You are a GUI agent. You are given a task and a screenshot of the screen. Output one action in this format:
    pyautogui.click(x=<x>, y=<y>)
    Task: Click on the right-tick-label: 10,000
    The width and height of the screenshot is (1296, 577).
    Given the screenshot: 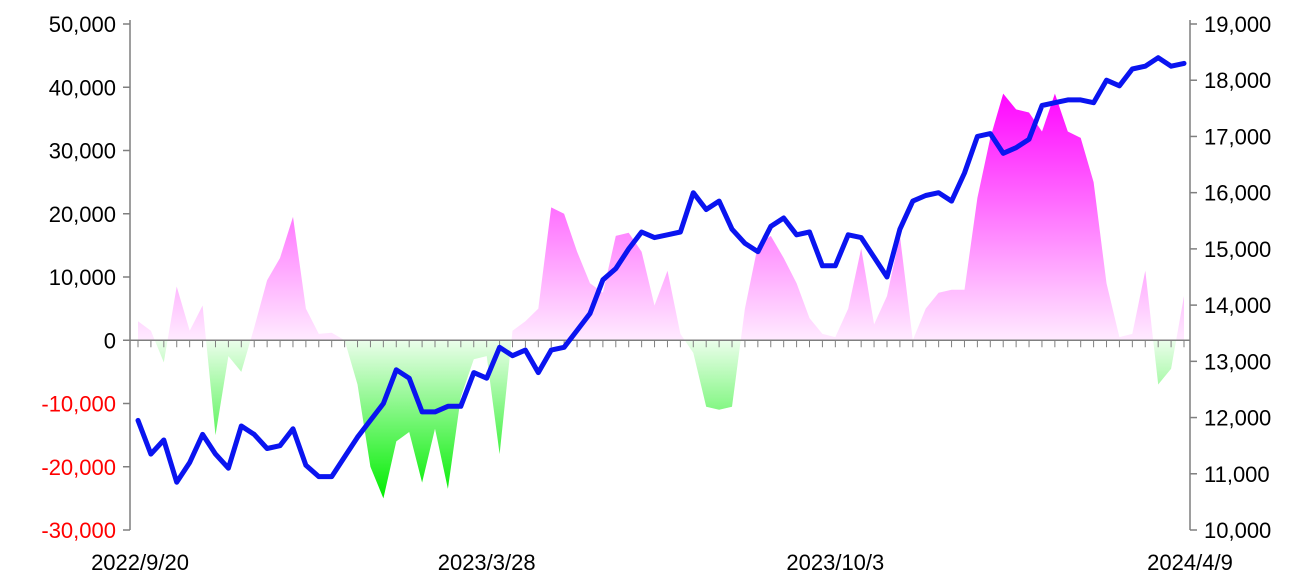 What is the action you would take?
    pyautogui.click(x=1237, y=530)
    